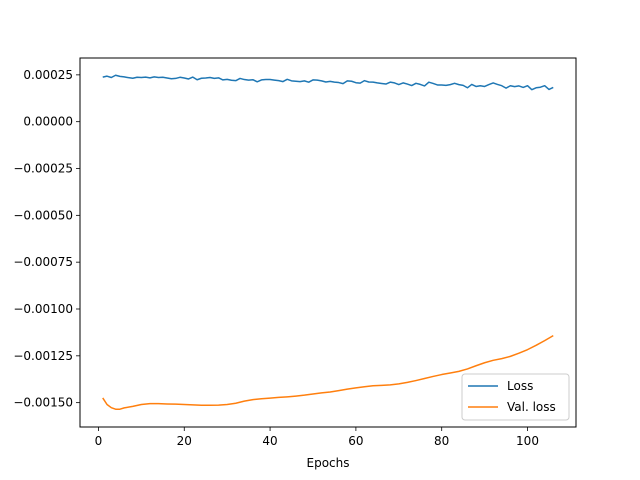  Describe the element at coordinates (328, 463) in the screenshot. I see `x-axis-title: Epochs` at that location.